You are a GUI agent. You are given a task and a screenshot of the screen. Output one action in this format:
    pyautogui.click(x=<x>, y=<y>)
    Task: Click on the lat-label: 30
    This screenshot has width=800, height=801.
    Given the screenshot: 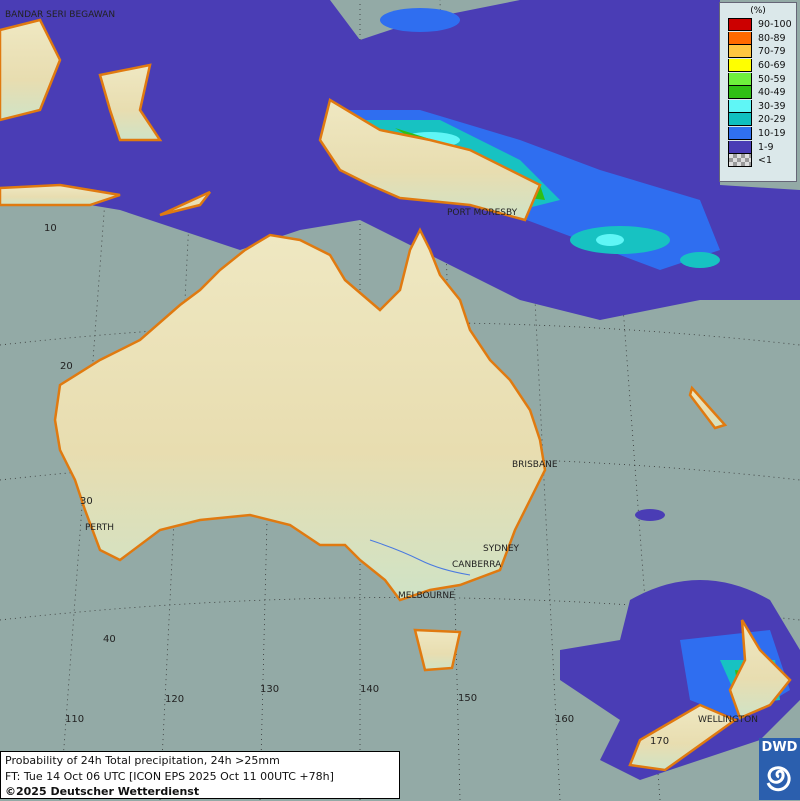 What is the action you would take?
    pyautogui.click(x=86, y=501)
    